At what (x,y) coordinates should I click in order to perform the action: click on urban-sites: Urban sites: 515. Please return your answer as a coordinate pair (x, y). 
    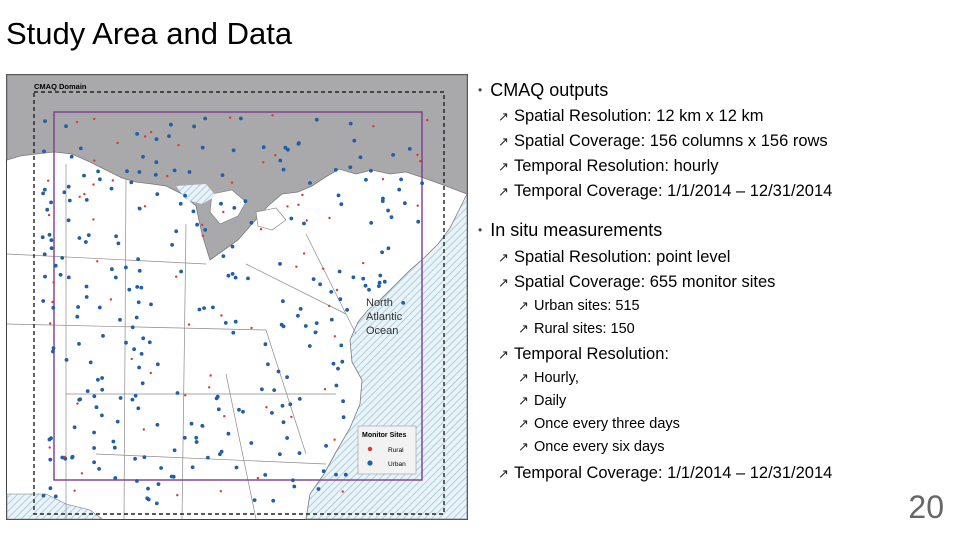
    Looking at the image, I should click on (587, 306).